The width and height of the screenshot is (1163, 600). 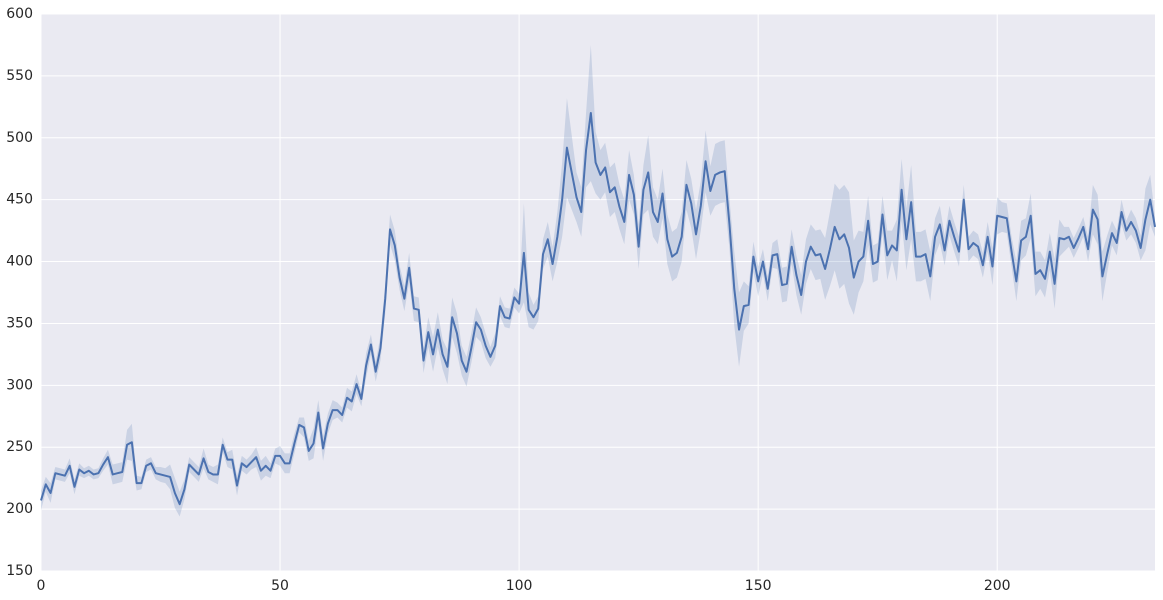 What do you see at coordinates (997, 586) in the screenshot?
I see `x-tick-label: 200` at bounding box center [997, 586].